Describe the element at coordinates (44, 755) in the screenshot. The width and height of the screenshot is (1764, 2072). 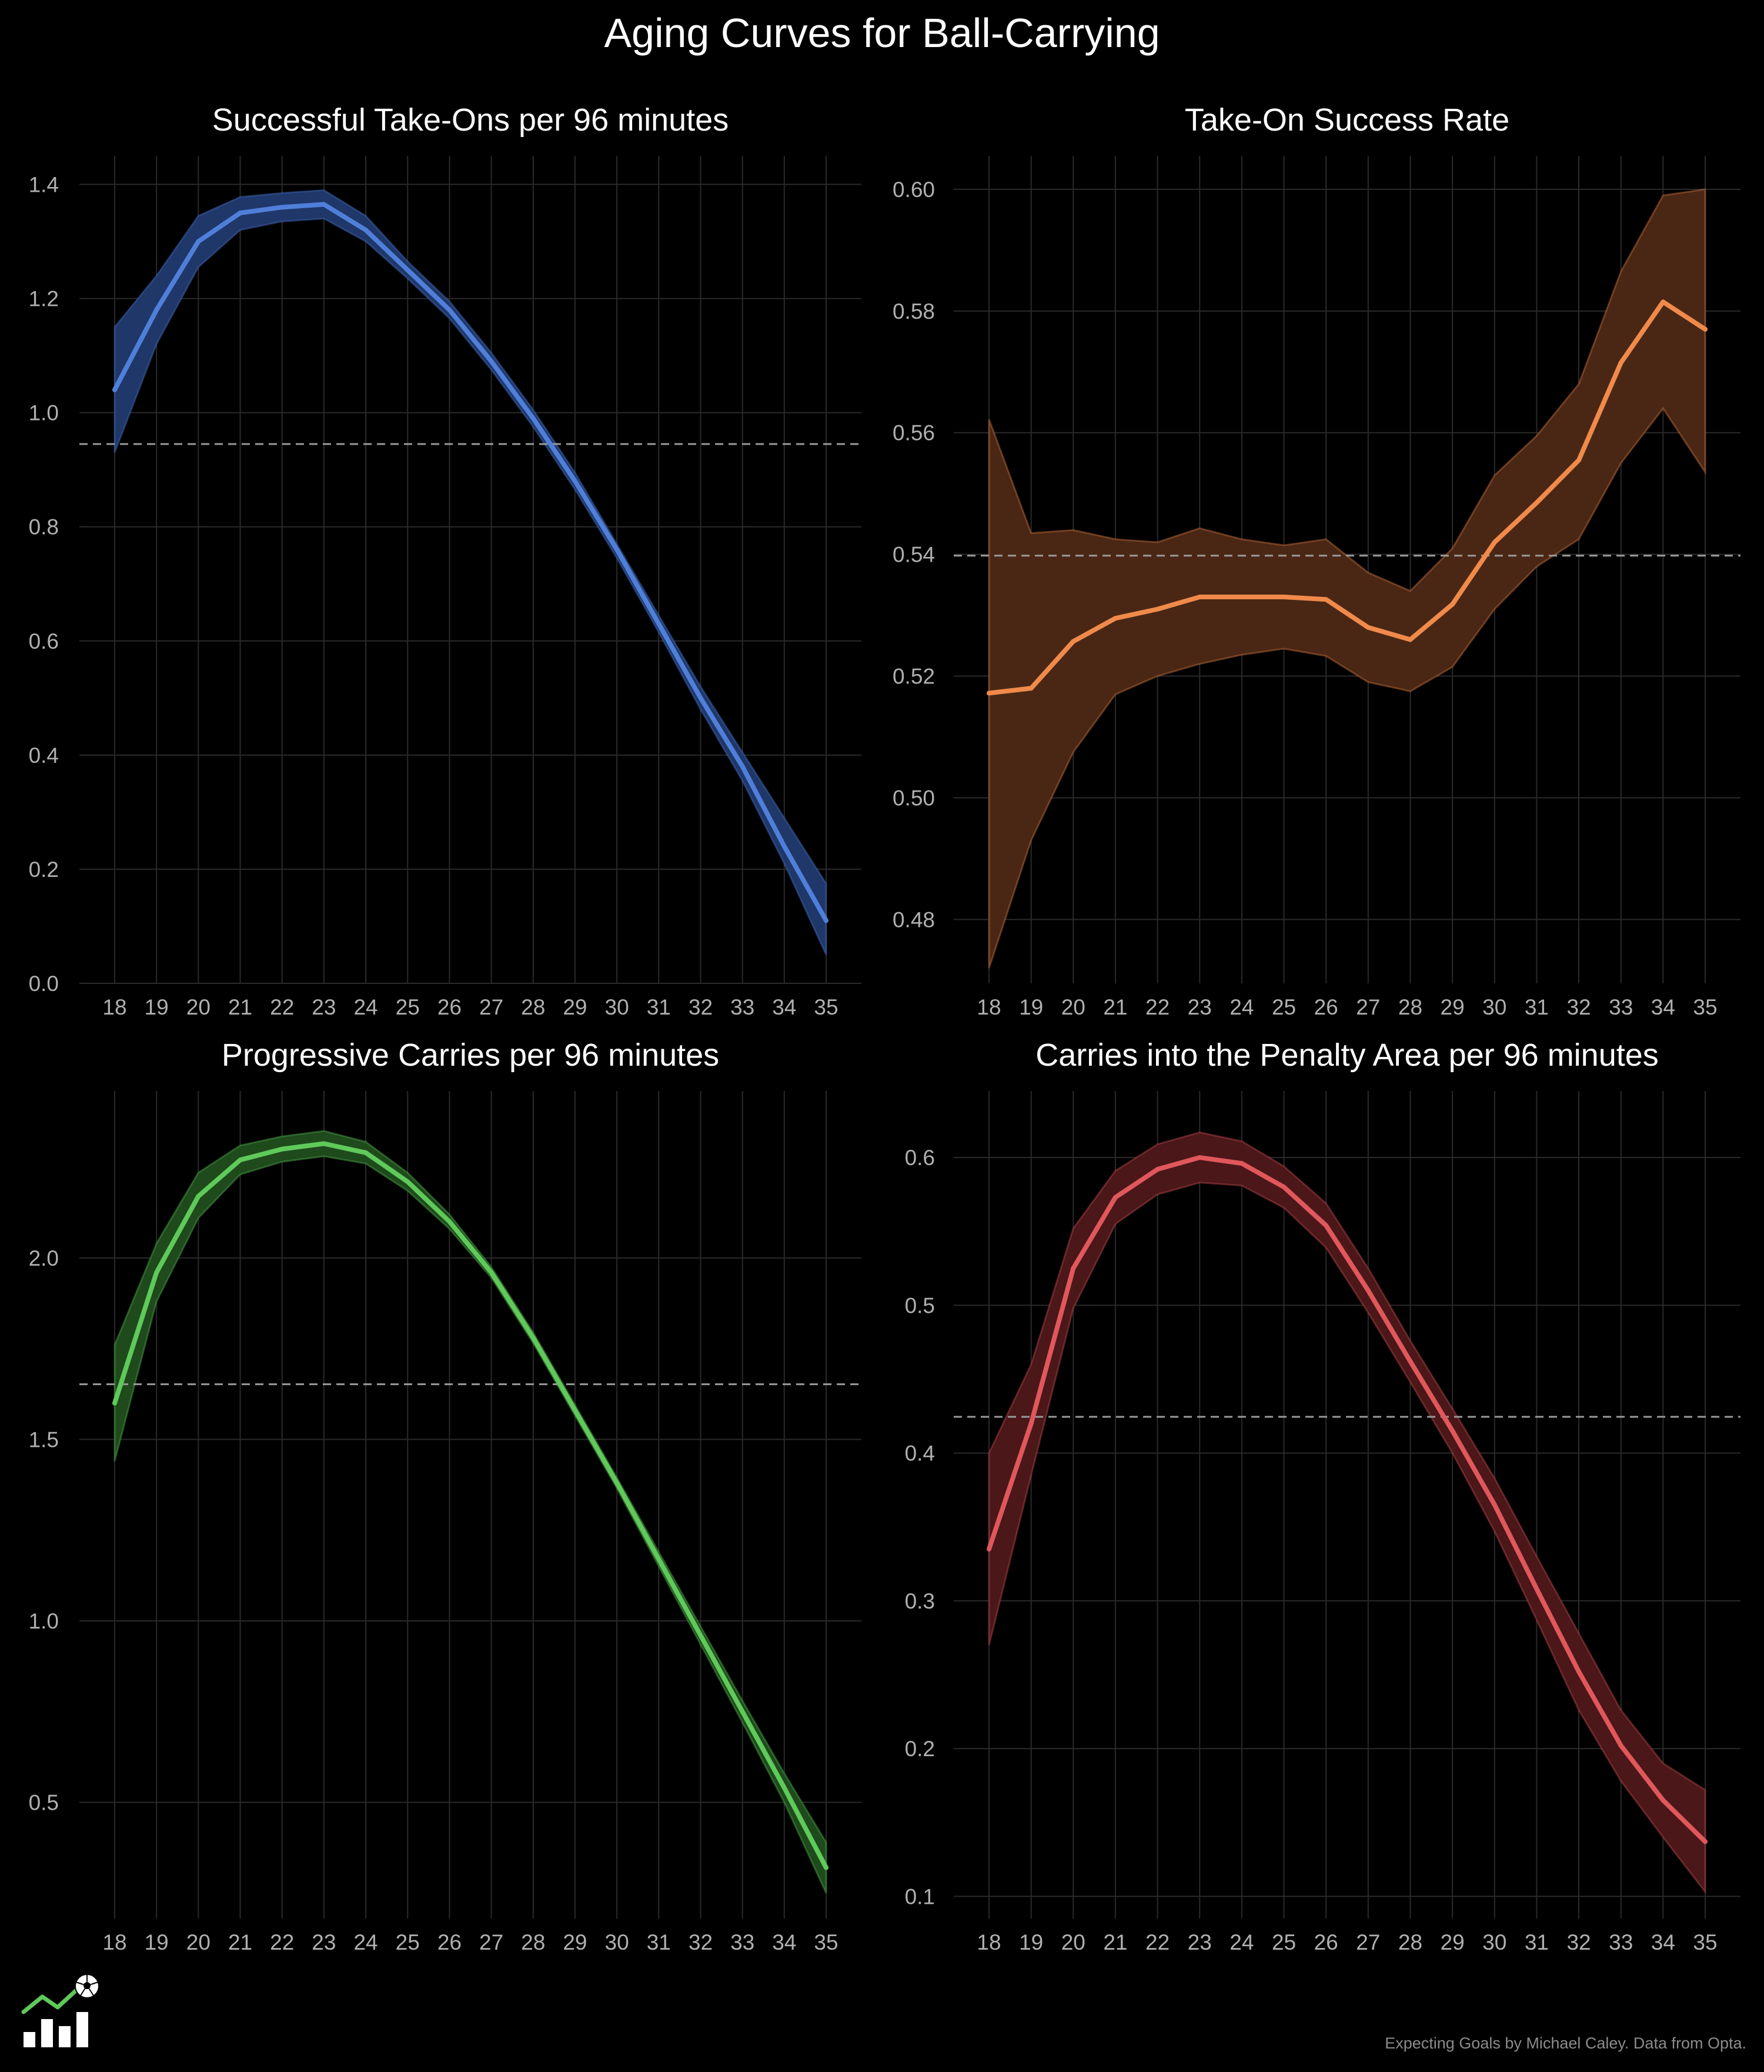
I see `y-tick-label: 0.4` at that location.